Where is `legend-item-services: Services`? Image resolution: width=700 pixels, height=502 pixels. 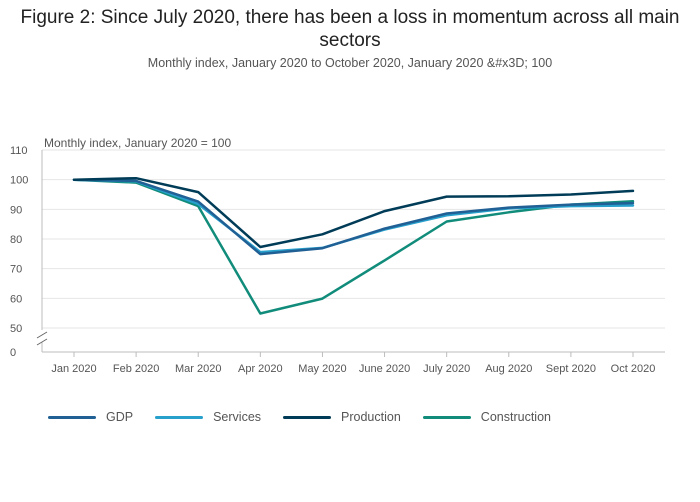
legend-item-services: Services is located at coordinates (208, 417).